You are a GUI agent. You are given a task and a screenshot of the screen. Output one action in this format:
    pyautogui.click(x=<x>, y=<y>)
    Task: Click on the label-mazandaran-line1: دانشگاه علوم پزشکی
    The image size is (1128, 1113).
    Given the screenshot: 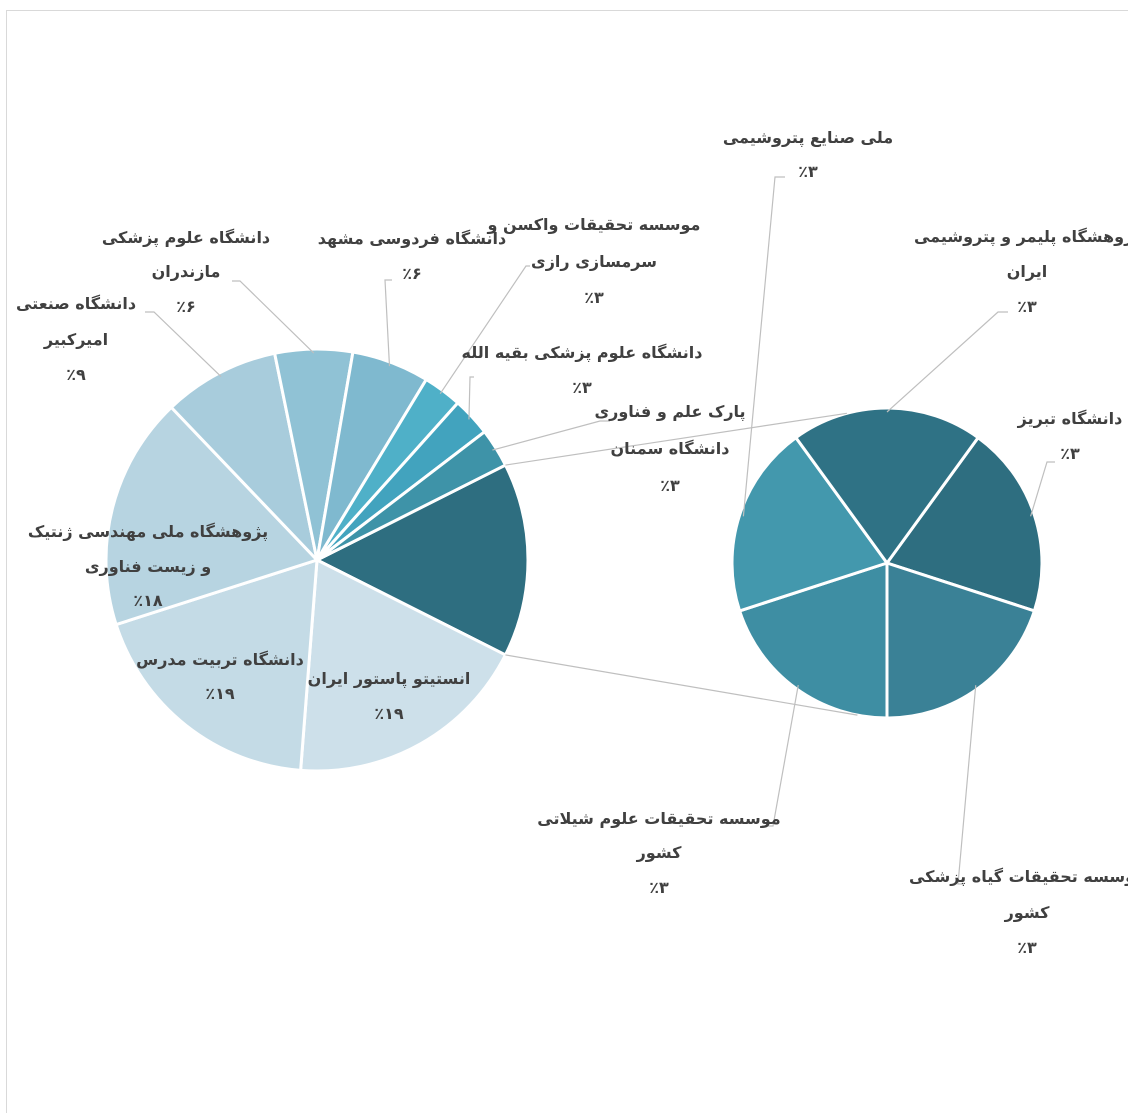 What is the action you would take?
    pyautogui.click(x=186, y=238)
    